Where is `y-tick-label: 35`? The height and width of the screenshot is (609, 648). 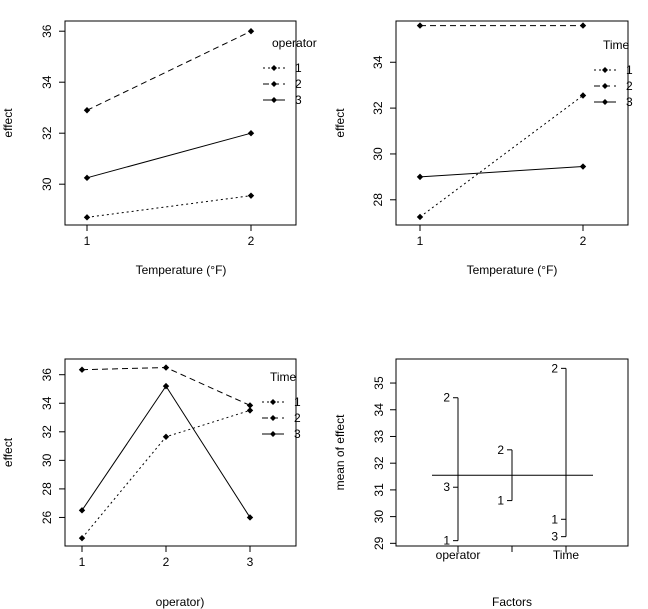
y-tick-label: 35 is located at coordinates (379, 383).